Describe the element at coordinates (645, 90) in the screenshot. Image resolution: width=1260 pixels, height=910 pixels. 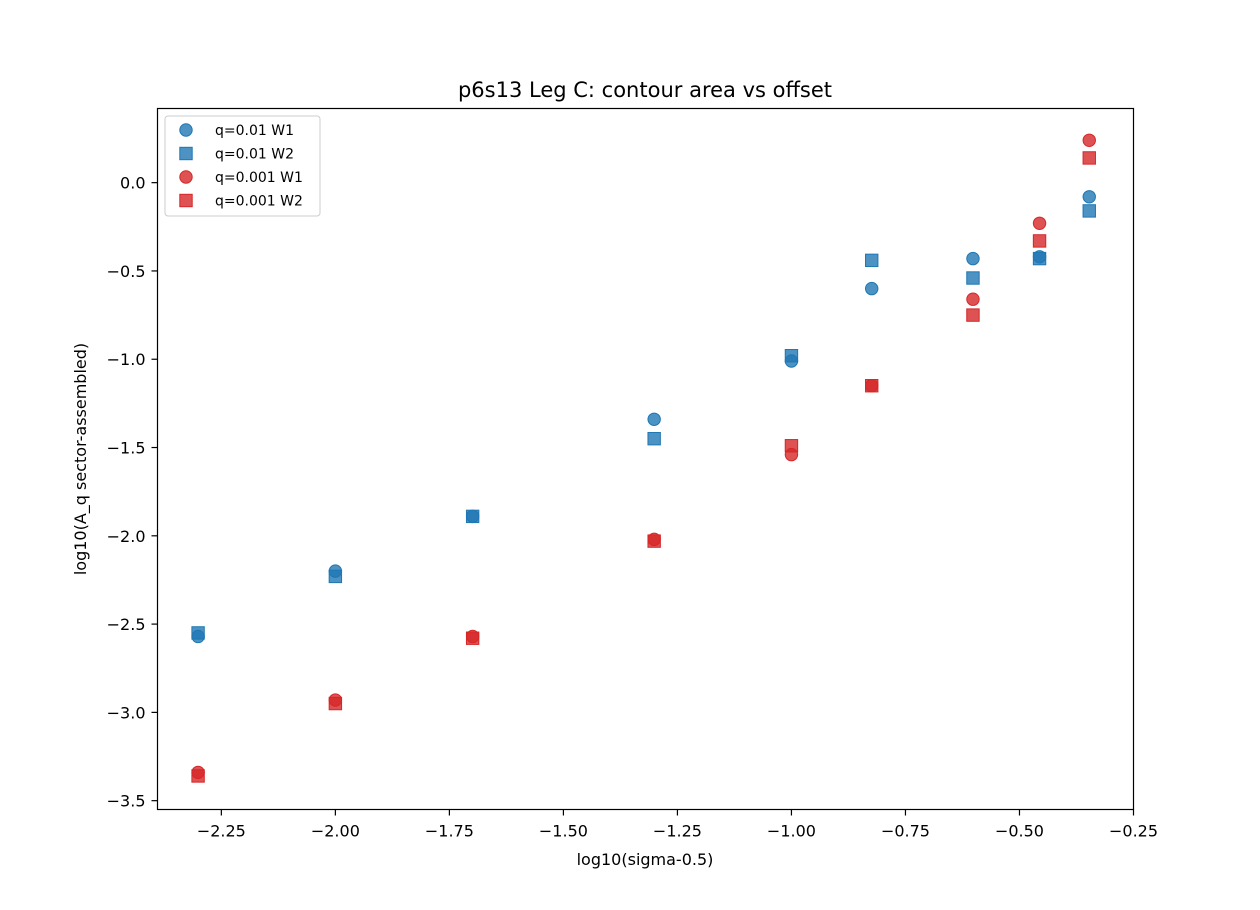
I see `chart-title: p6s13 Leg C: contour area vs offset` at that location.